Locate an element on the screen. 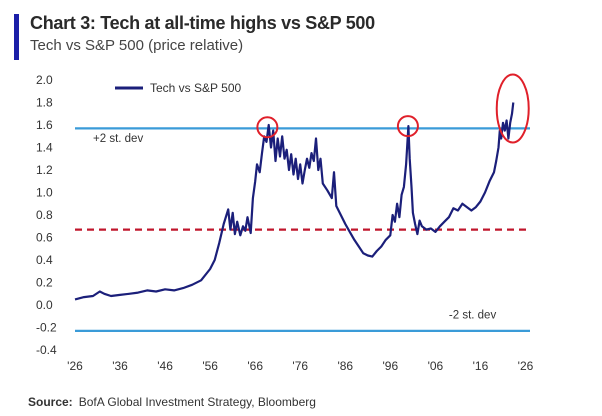 This screenshot has width=602, height=416. x-tick-label: '86 is located at coordinates (345, 366).